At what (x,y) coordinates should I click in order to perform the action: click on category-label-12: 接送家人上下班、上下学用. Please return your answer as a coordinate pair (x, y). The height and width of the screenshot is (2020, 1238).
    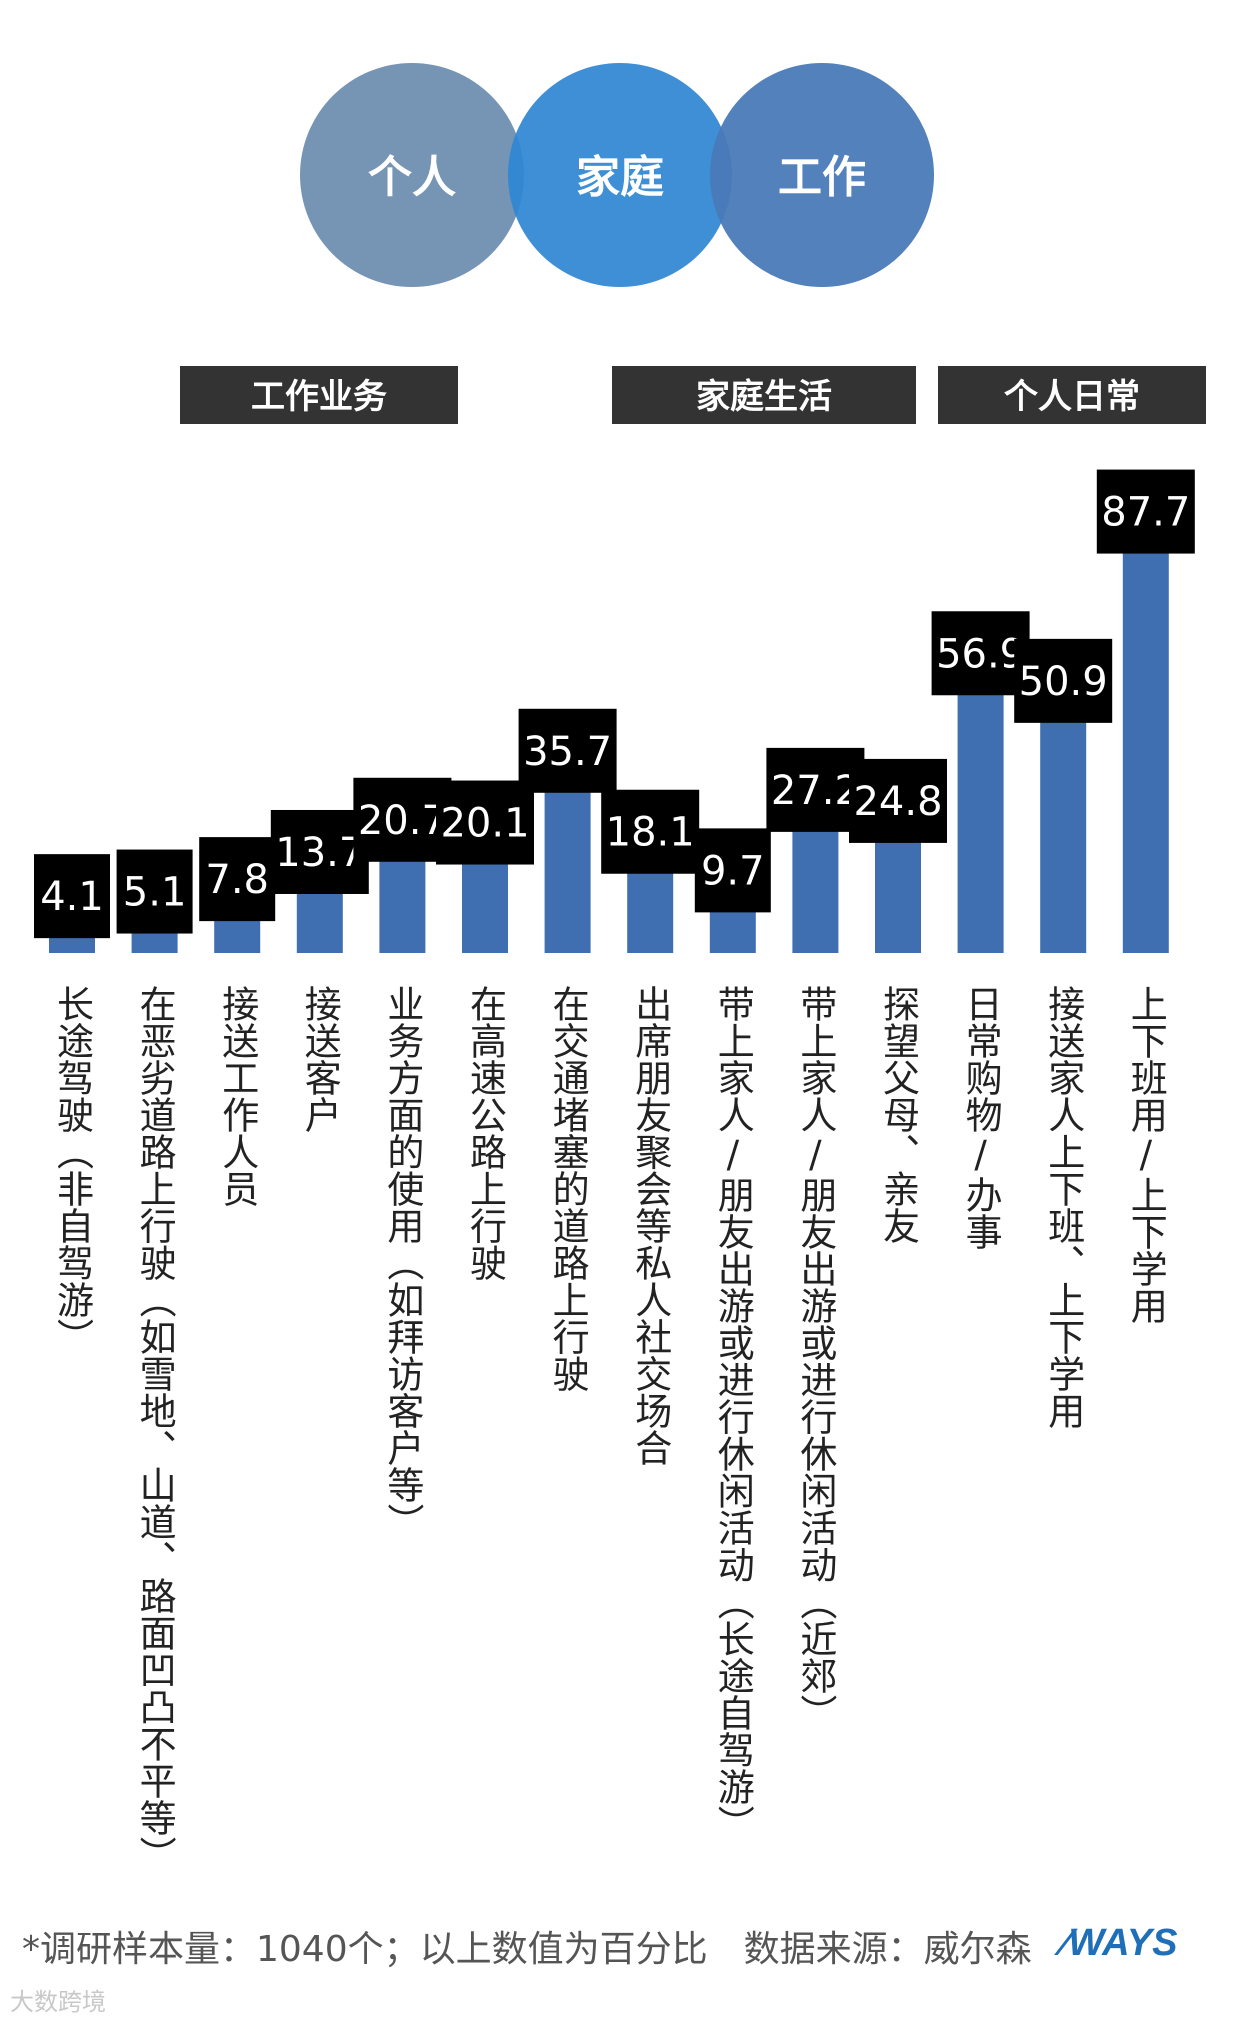
    Looking at the image, I should click on (1064, 1207).